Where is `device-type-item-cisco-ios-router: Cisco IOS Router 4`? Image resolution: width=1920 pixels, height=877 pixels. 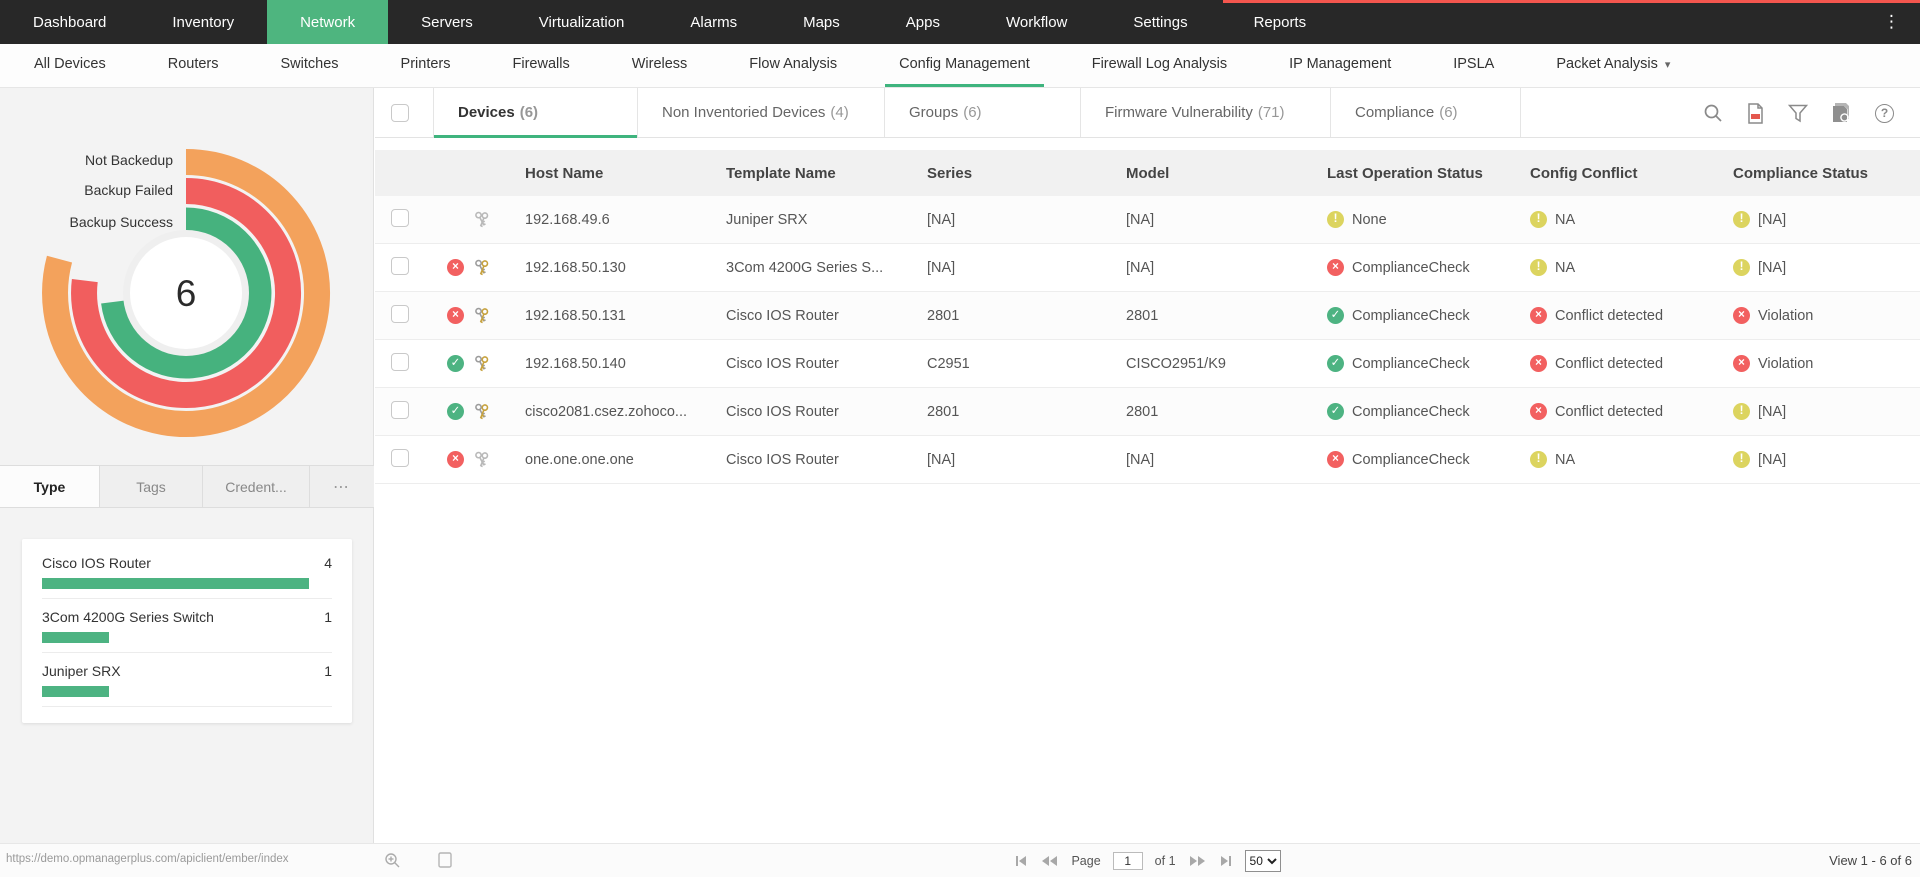 device-type-item-cisco-ios-router: Cisco IOS Router 4 is located at coordinates (187, 572).